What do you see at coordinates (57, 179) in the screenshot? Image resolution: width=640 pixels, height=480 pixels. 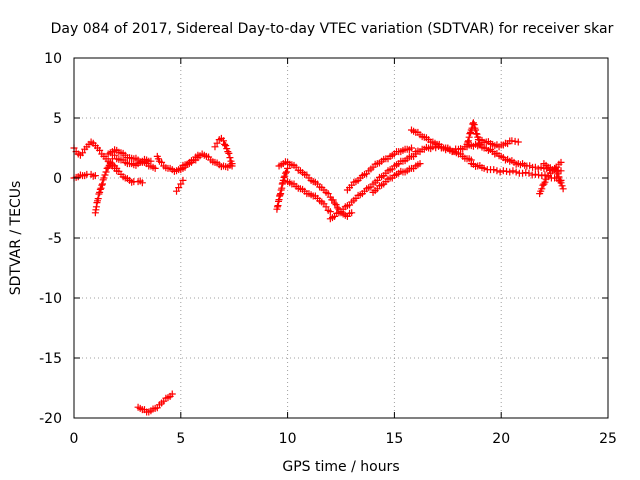 I see `y-tick-label: 0` at bounding box center [57, 179].